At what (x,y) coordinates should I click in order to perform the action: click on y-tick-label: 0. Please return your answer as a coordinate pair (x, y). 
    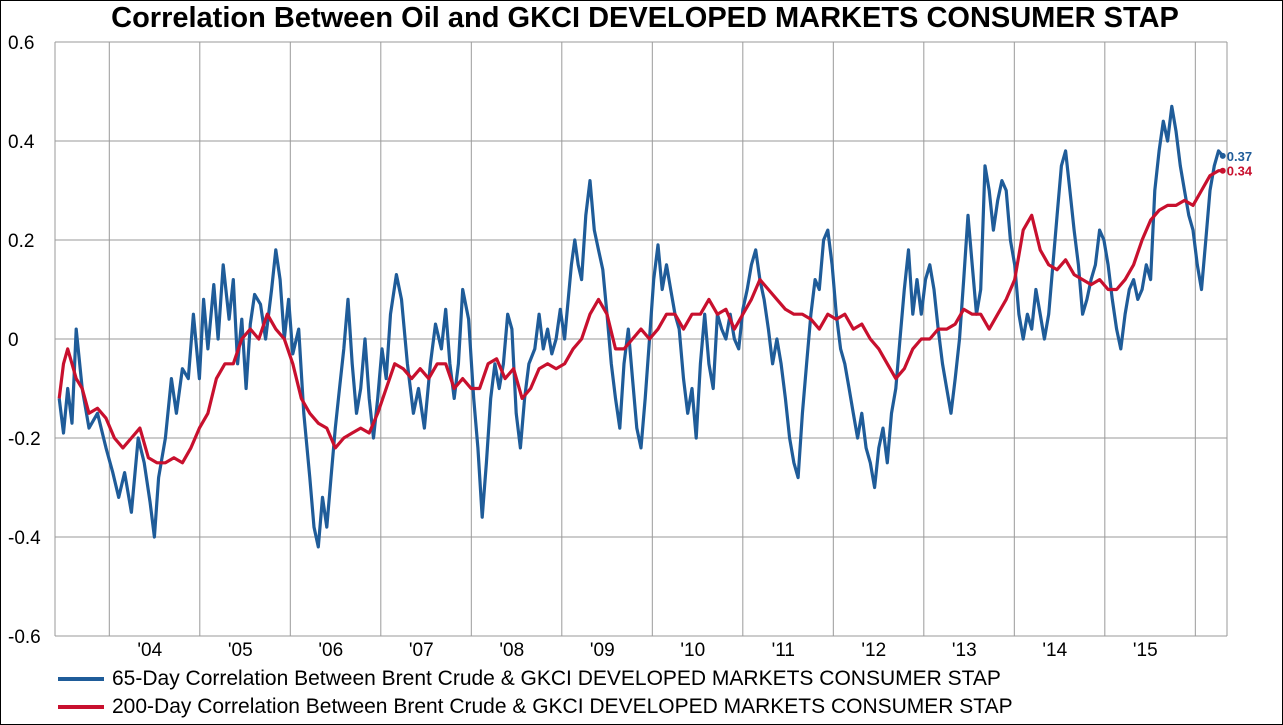
    Looking at the image, I should click on (13, 340).